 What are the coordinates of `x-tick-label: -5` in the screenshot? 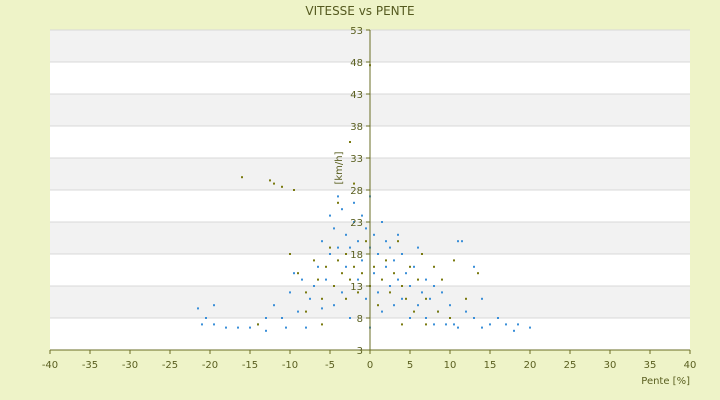 It's located at (330, 365).